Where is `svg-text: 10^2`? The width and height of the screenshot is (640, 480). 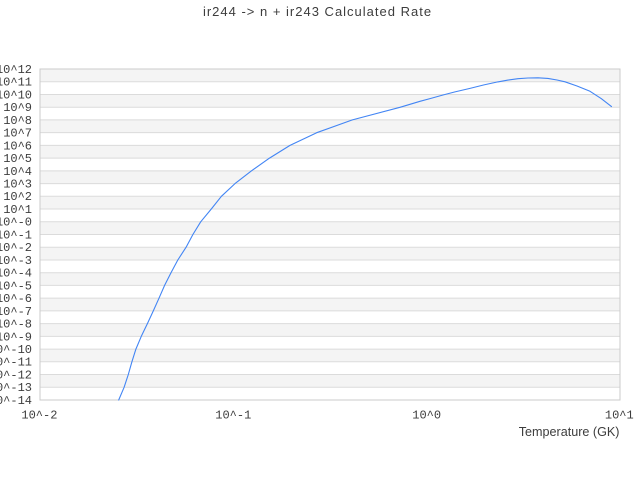 svg-text: 10^2 is located at coordinates (17, 197).